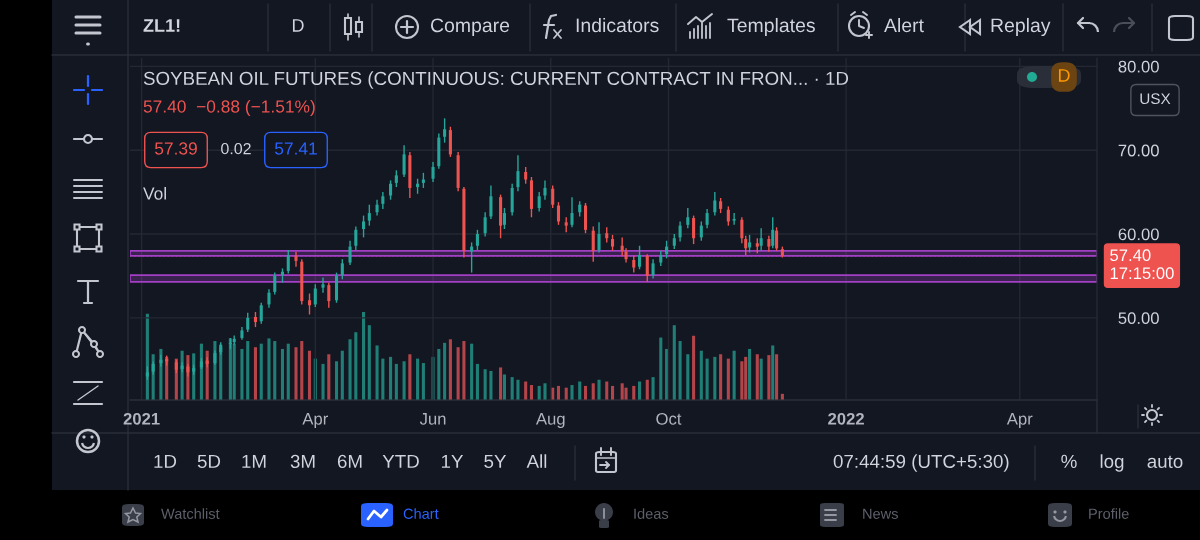 The height and width of the screenshot is (540, 1200). What do you see at coordinates (550, 421) in the screenshot?
I see `x-tick-label: Aug` at bounding box center [550, 421].